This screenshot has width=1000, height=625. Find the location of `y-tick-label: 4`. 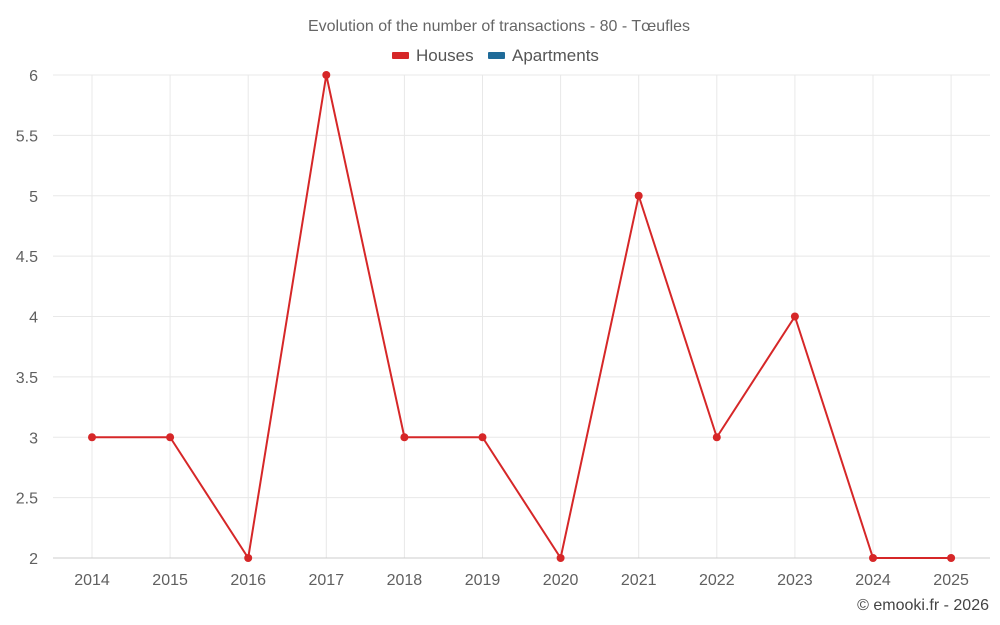

y-tick-label: 4 is located at coordinates (33, 318).